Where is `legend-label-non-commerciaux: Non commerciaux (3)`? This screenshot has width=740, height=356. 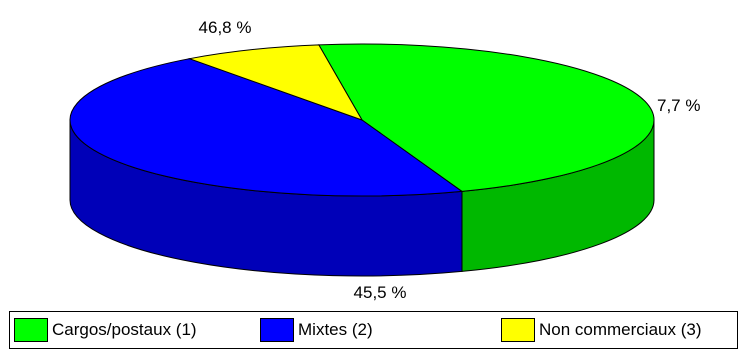 legend-label-non-commerciaux: Non commerciaux (3) is located at coordinates (620, 329).